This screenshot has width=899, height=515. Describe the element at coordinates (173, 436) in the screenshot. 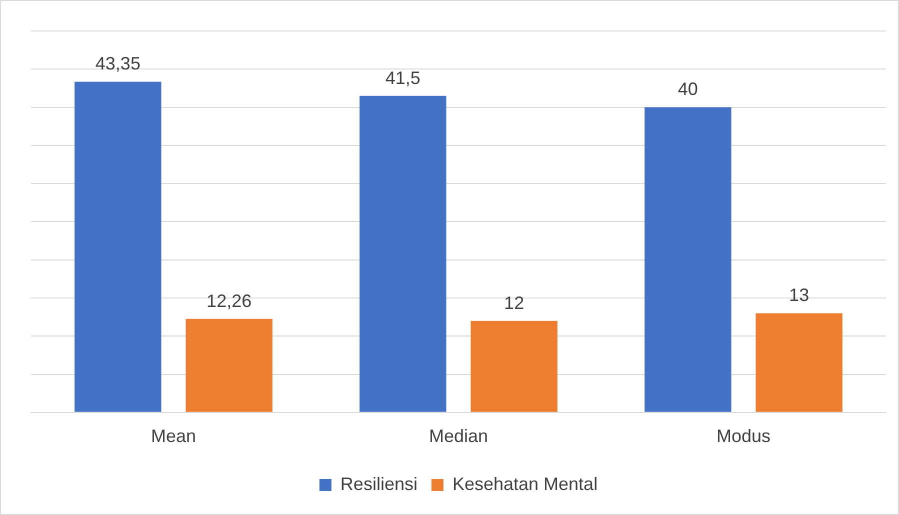

I see `x-tick-label: Mean` at that location.